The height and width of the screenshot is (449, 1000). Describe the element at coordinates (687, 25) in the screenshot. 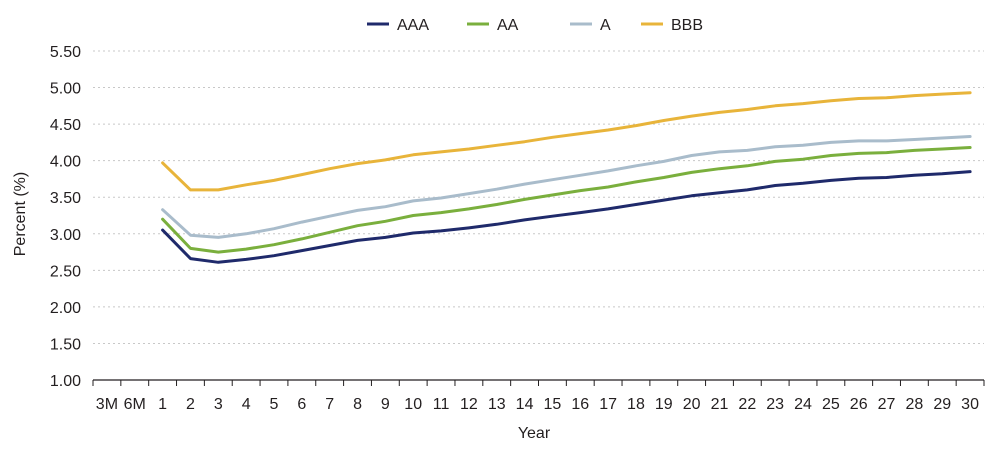

I see `legend-label: BBB` at that location.